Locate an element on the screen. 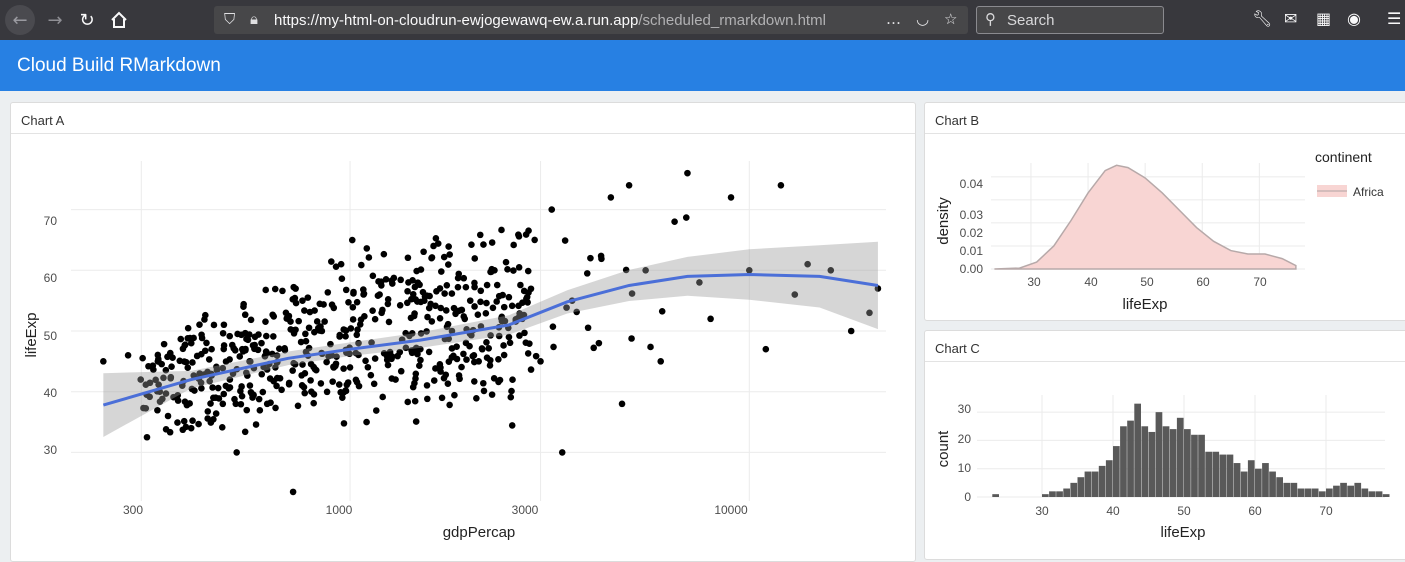 This screenshot has height=562, width=1405. search-placeholder: Search is located at coordinates (1031, 20).